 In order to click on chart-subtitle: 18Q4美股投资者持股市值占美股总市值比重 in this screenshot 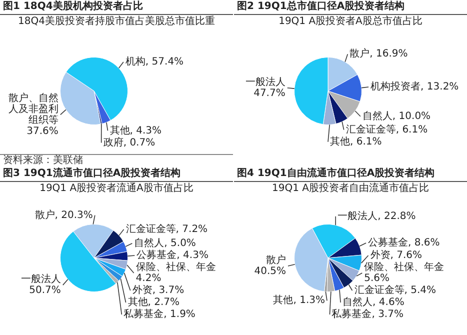, I will do `click(116, 21)`.